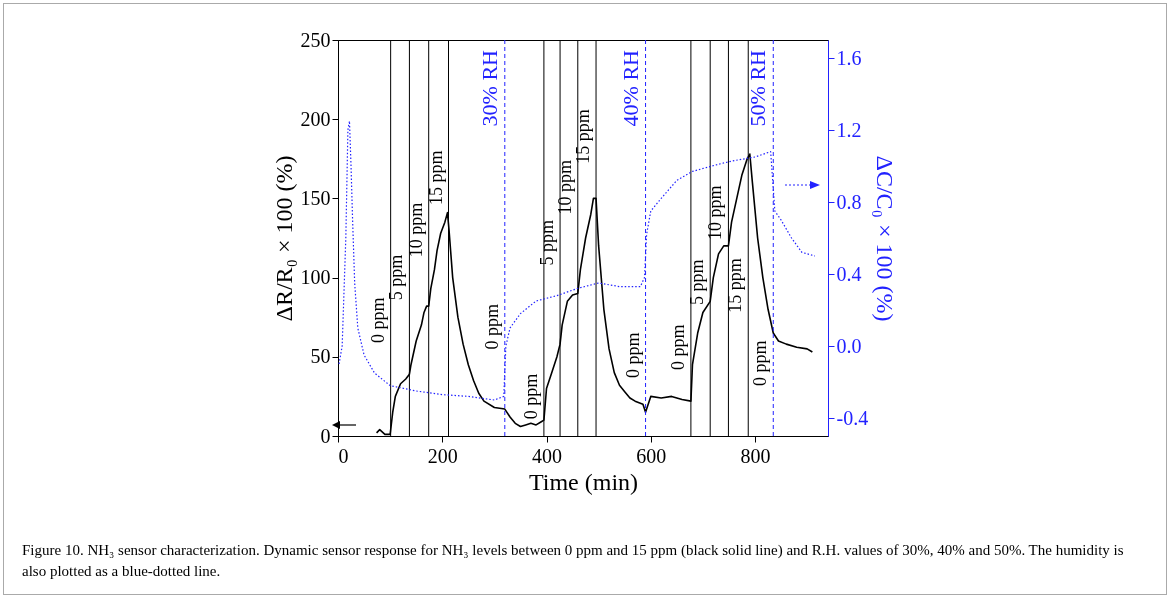 The height and width of the screenshot is (599, 1170). Describe the element at coordinates (573, 561) in the screenshot. I see `caption: Figure 10. NH₃ sensor characterization. Dynamic sensor response for NH₃ levels between 0 ppm and 15 ppm (black solid line) and R.H. values of 30%, 40% and 50%. The humidity is also plotted as a blue-dotted line.` at that location.